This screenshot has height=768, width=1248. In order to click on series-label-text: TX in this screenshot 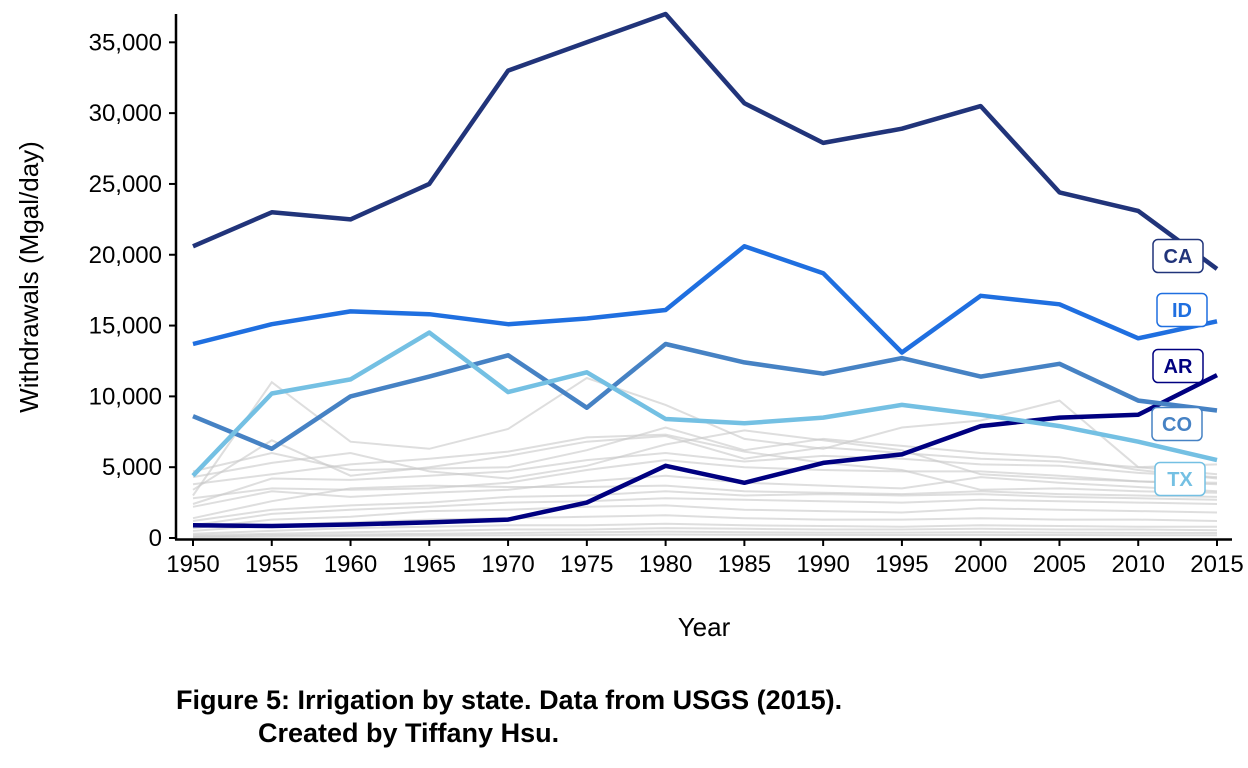, I will do `click(1180, 480)`.